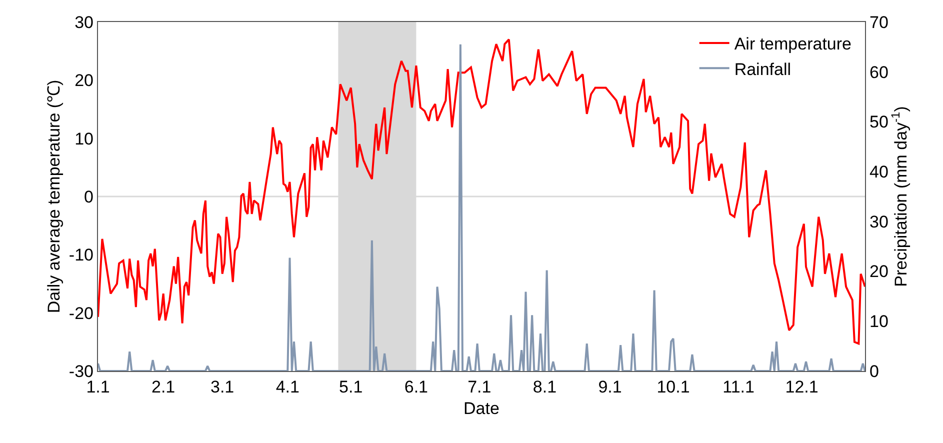  Describe the element at coordinates (879, 22) in the screenshot. I see `y2-tick-label: 70` at that location.